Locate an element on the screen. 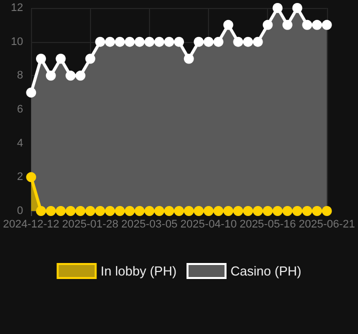 This screenshot has width=358, height=334. legend-label: Casino (PH) is located at coordinates (266, 271).